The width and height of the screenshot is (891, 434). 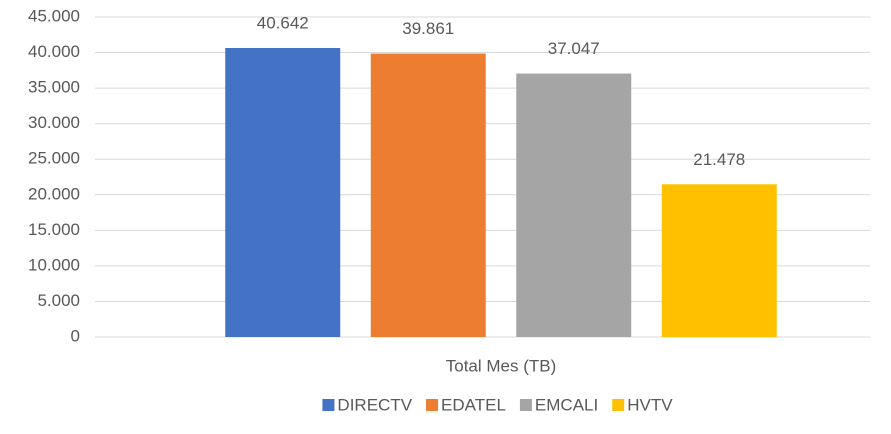 What do you see at coordinates (566, 404) in the screenshot?
I see `legend-label: EMCALI` at bounding box center [566, 404].